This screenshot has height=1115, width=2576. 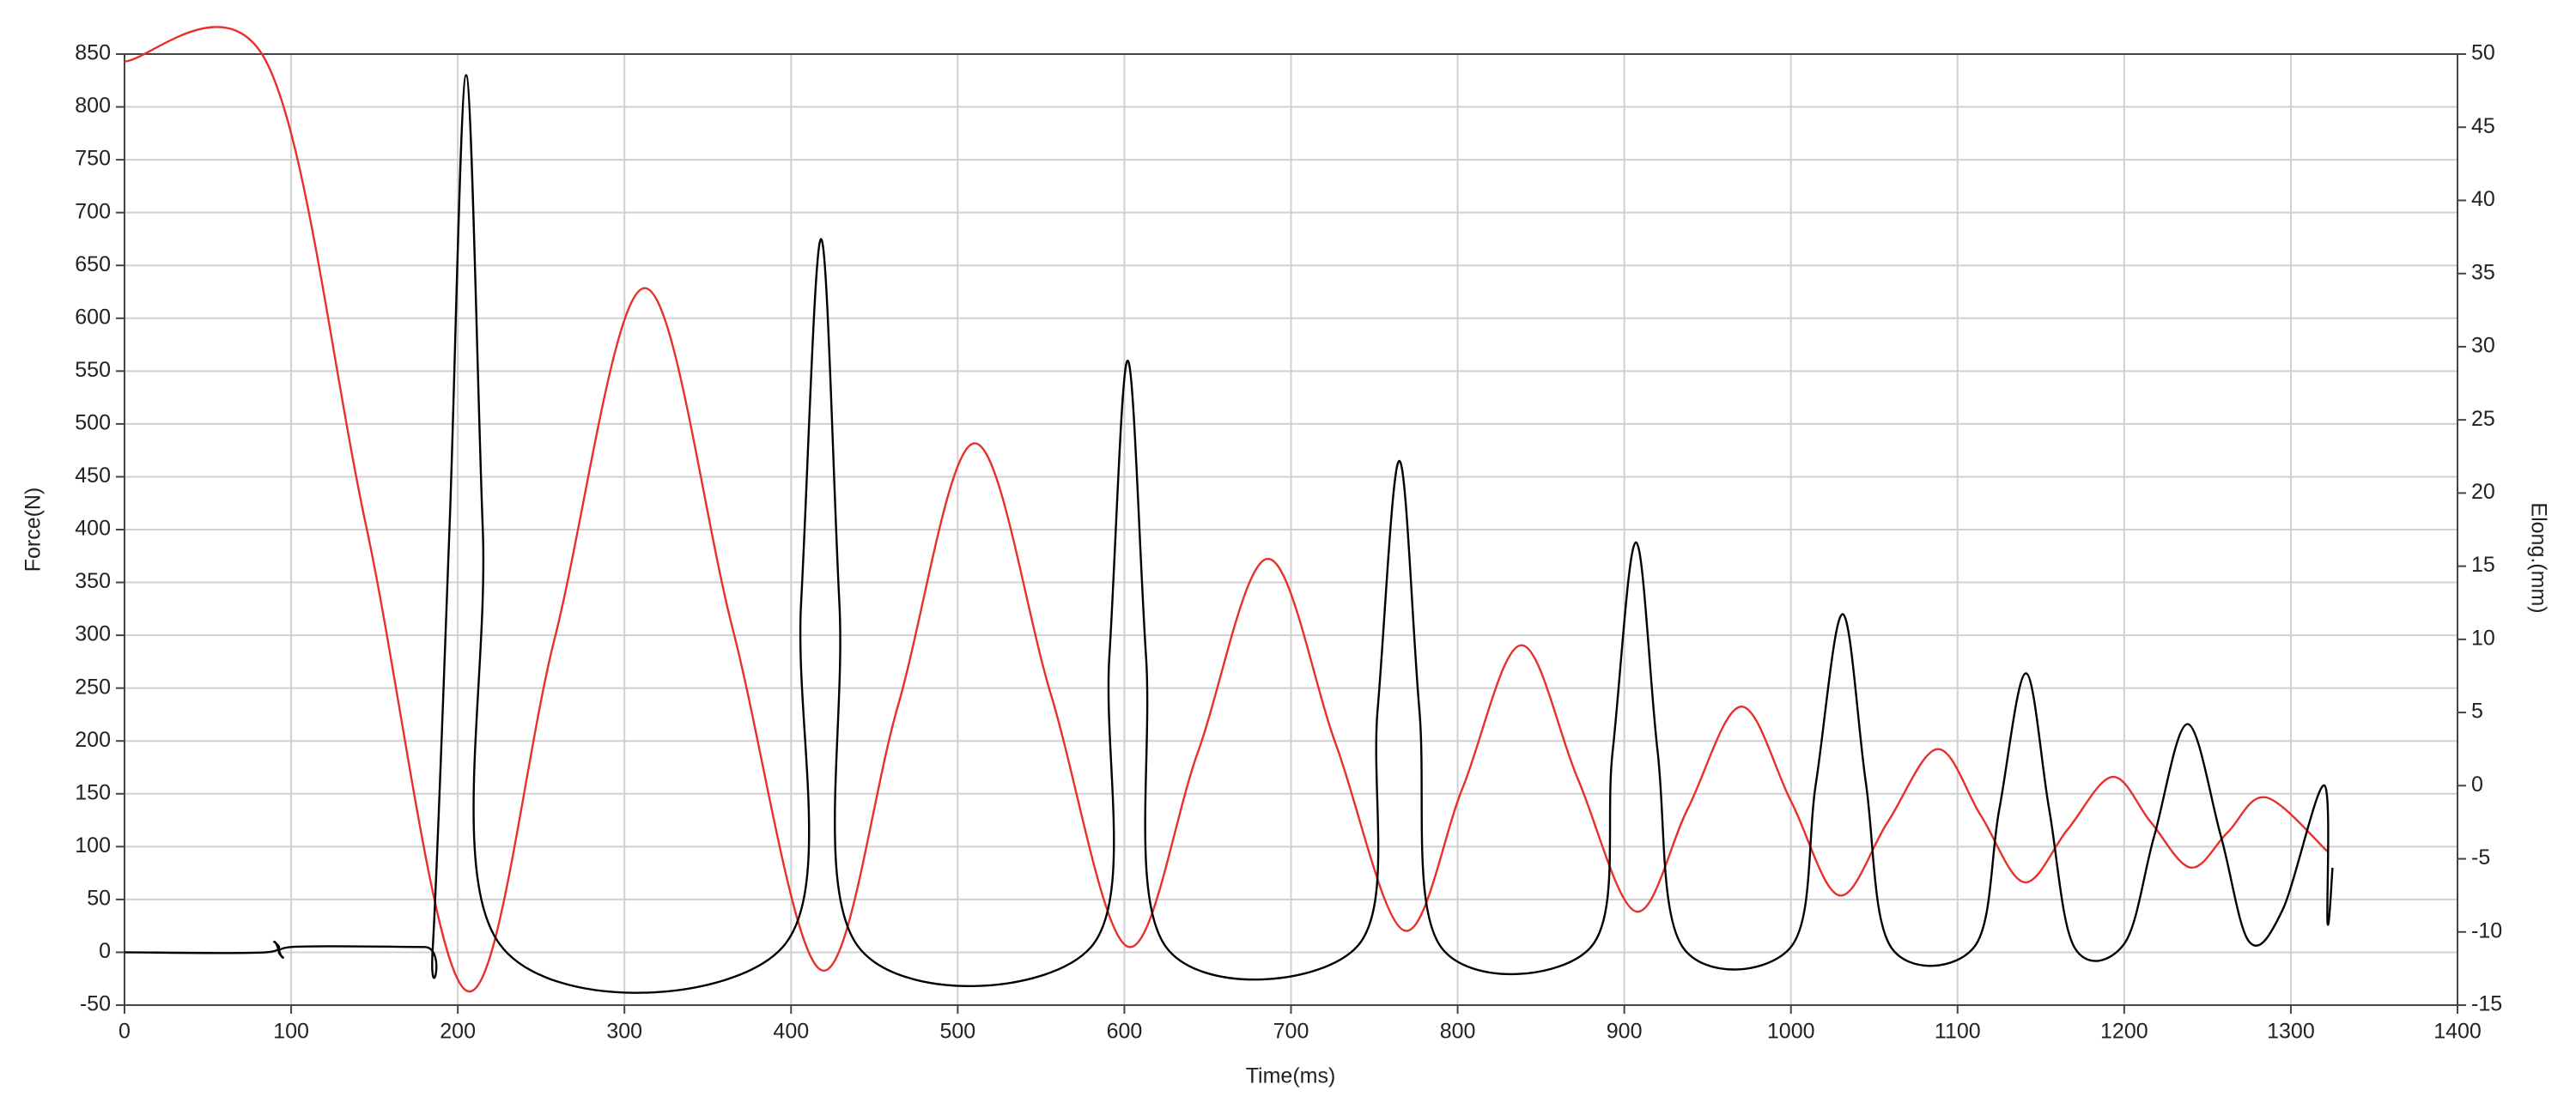 I want to click on y-tick-label: 700, so click(x=93, y=211).